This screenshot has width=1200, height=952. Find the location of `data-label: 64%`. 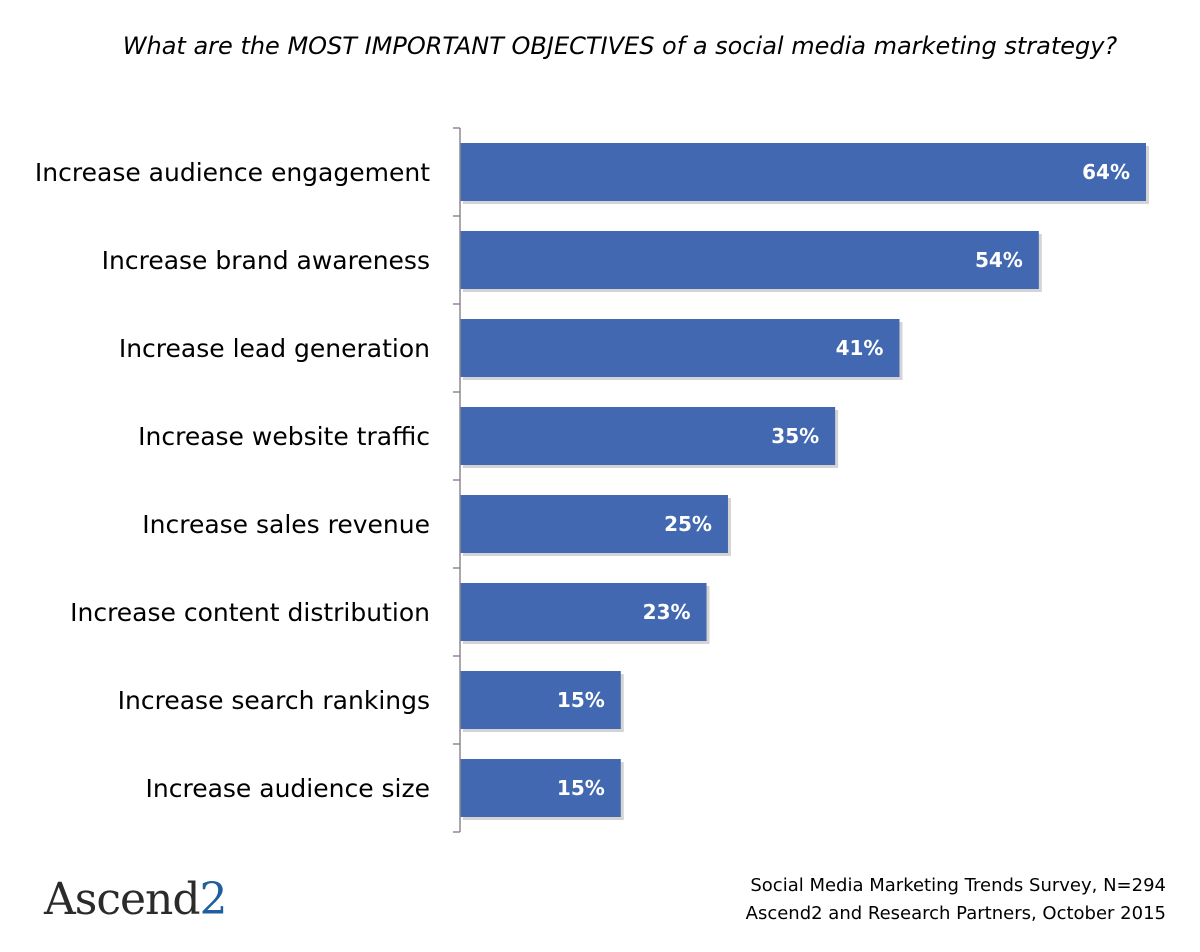

data-label: 64% is located at coordinates (1106, 172).